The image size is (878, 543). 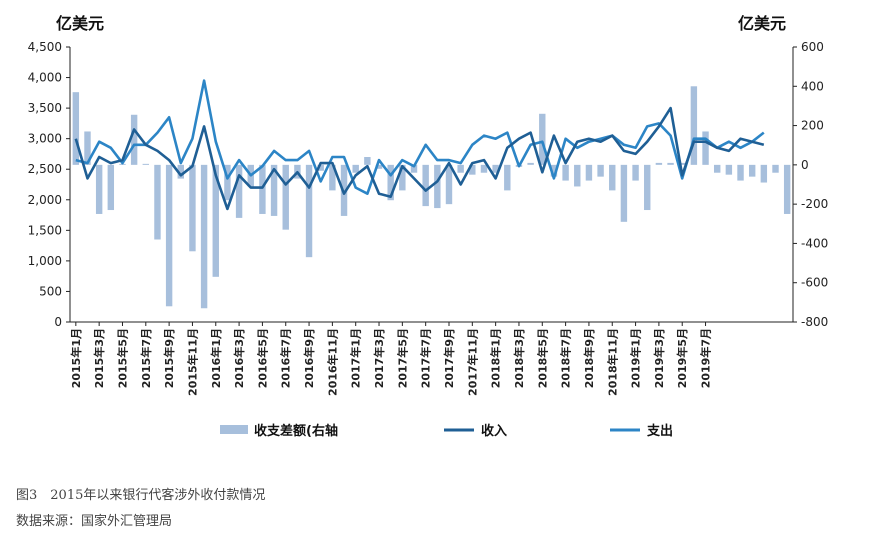 What do you see at coordinates (45, 139) in the screenshot?
I see `left-tick-label: 3,000` at bounding box center [45, 139].